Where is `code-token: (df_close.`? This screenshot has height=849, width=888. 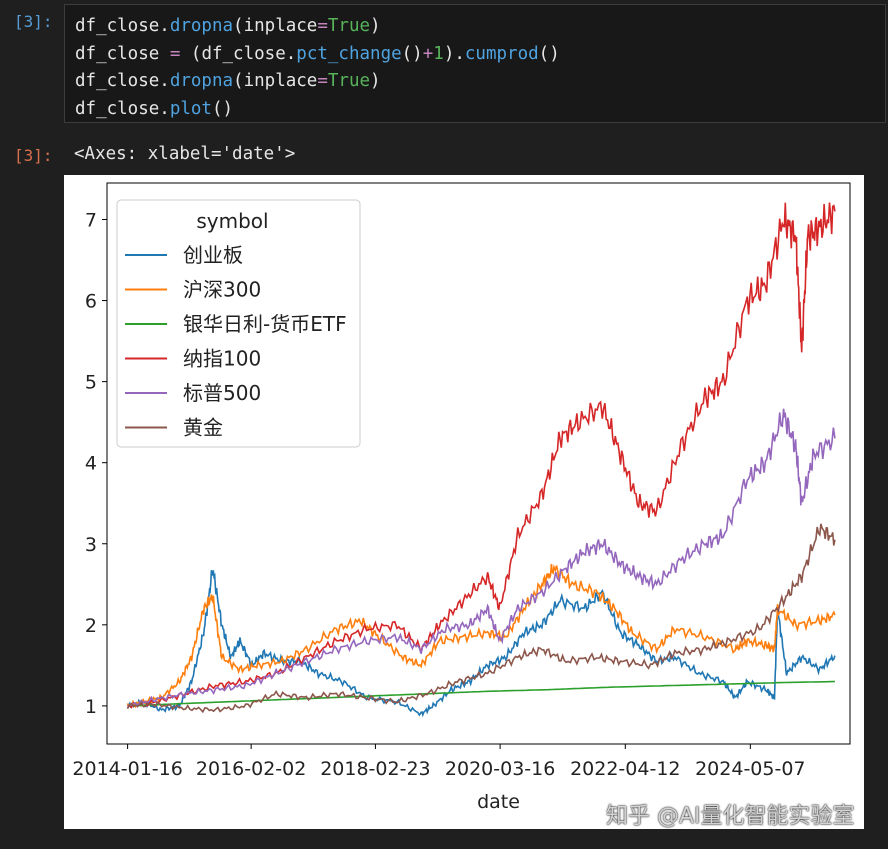 code-token: (df_close. is located at coordinates (238, 53).